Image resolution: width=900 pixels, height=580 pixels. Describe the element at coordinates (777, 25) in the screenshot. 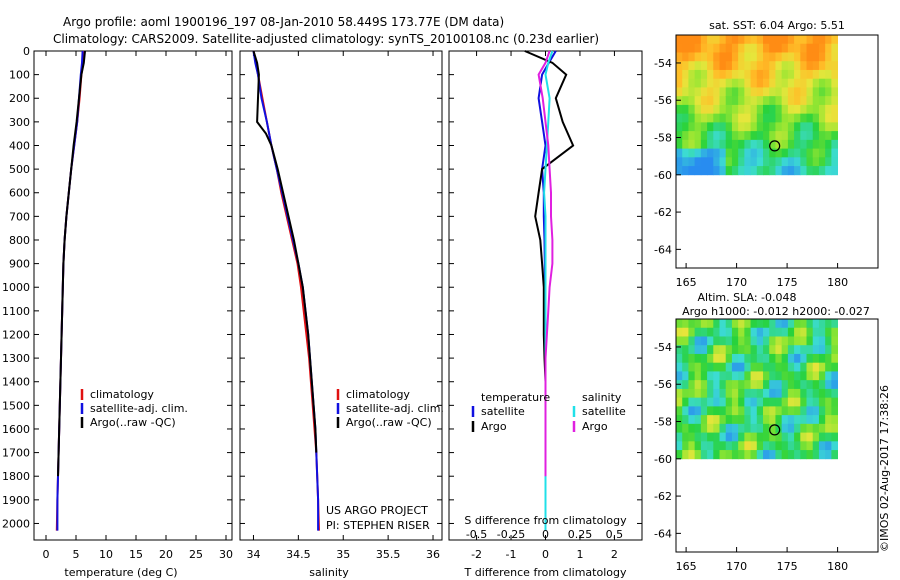

I see `map-title: sat. SST: 6.04 Argo: 5.51` at that location.